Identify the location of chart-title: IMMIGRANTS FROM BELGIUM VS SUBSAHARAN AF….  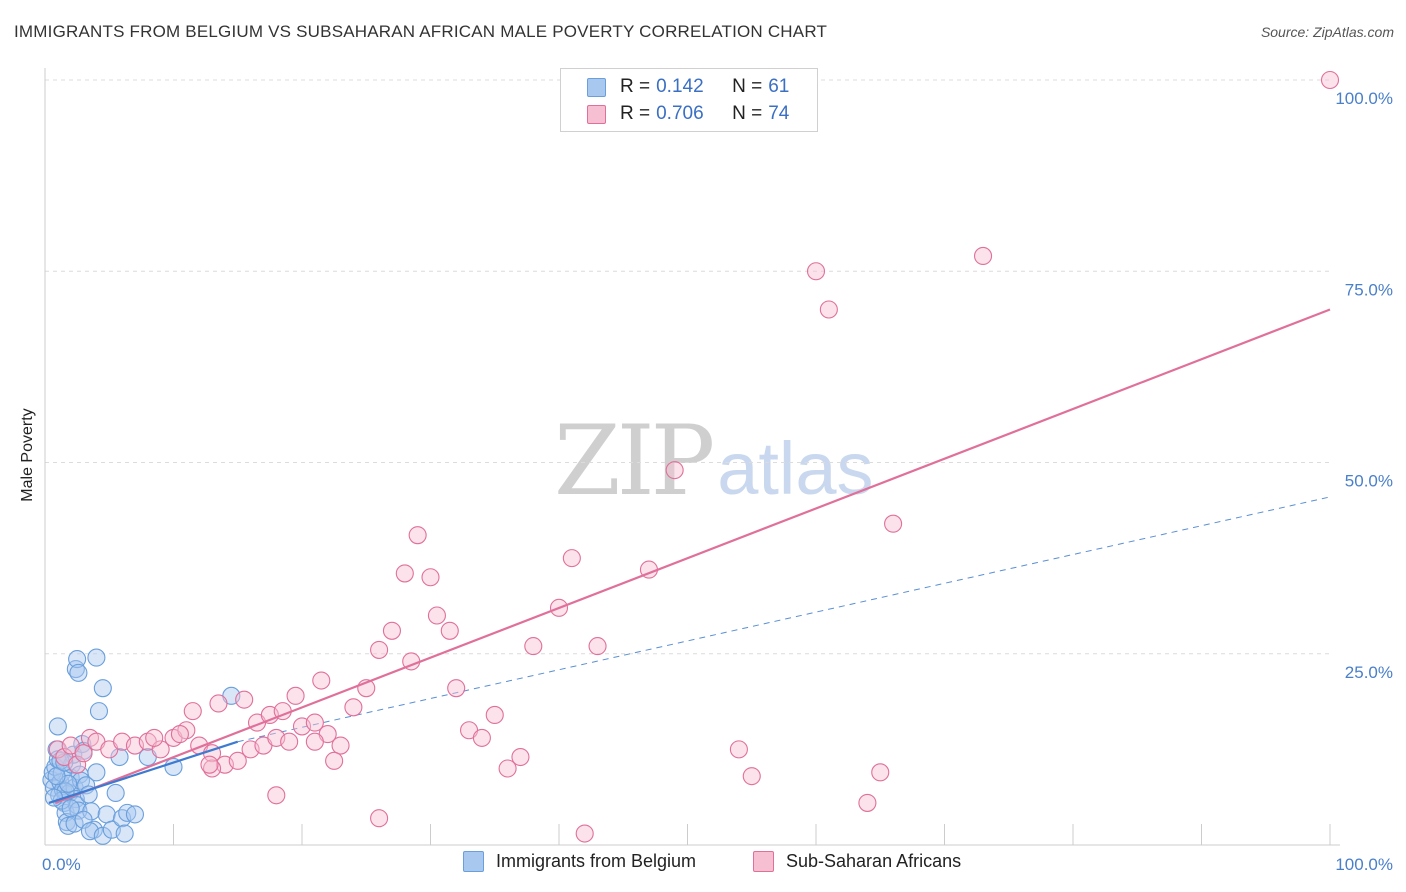
(421, 31).